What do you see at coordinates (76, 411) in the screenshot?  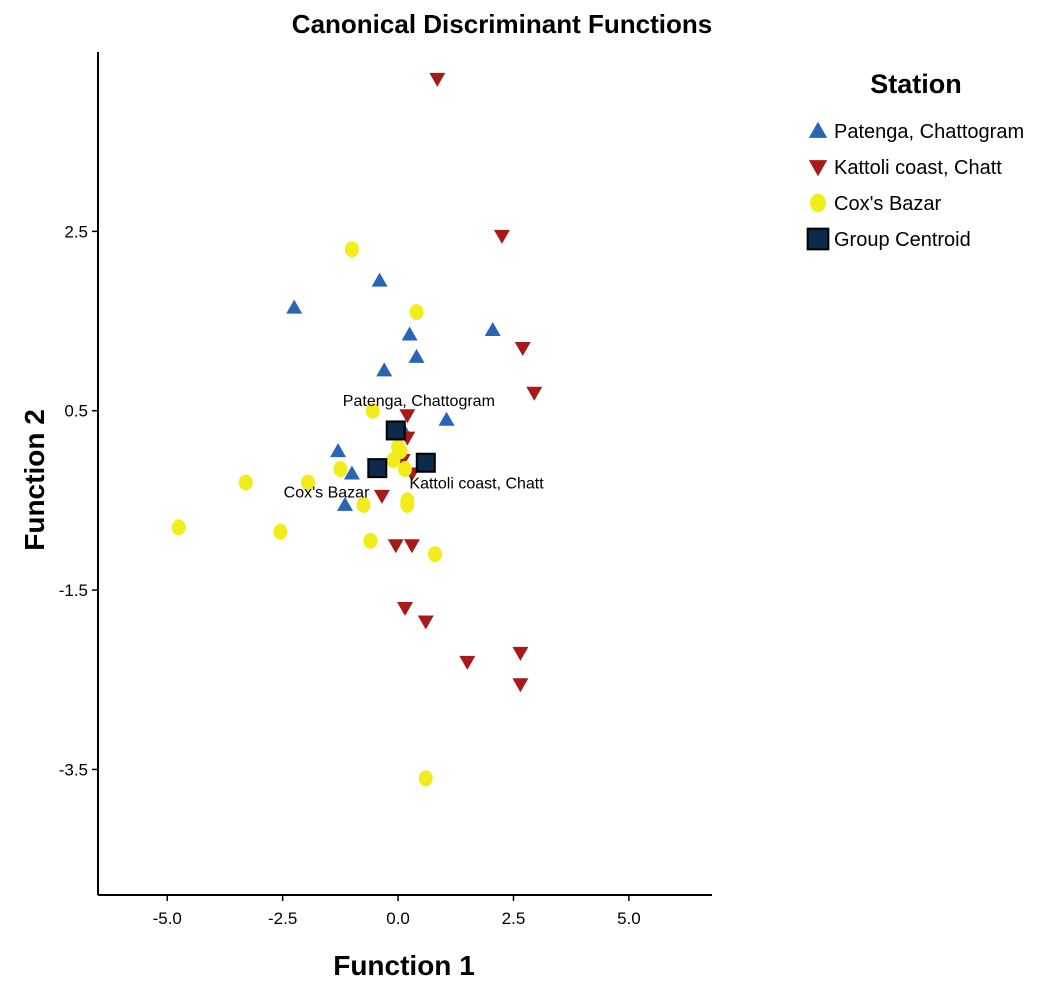 I see `y-tick-label: 0.5` at bounding box center [76, 411].